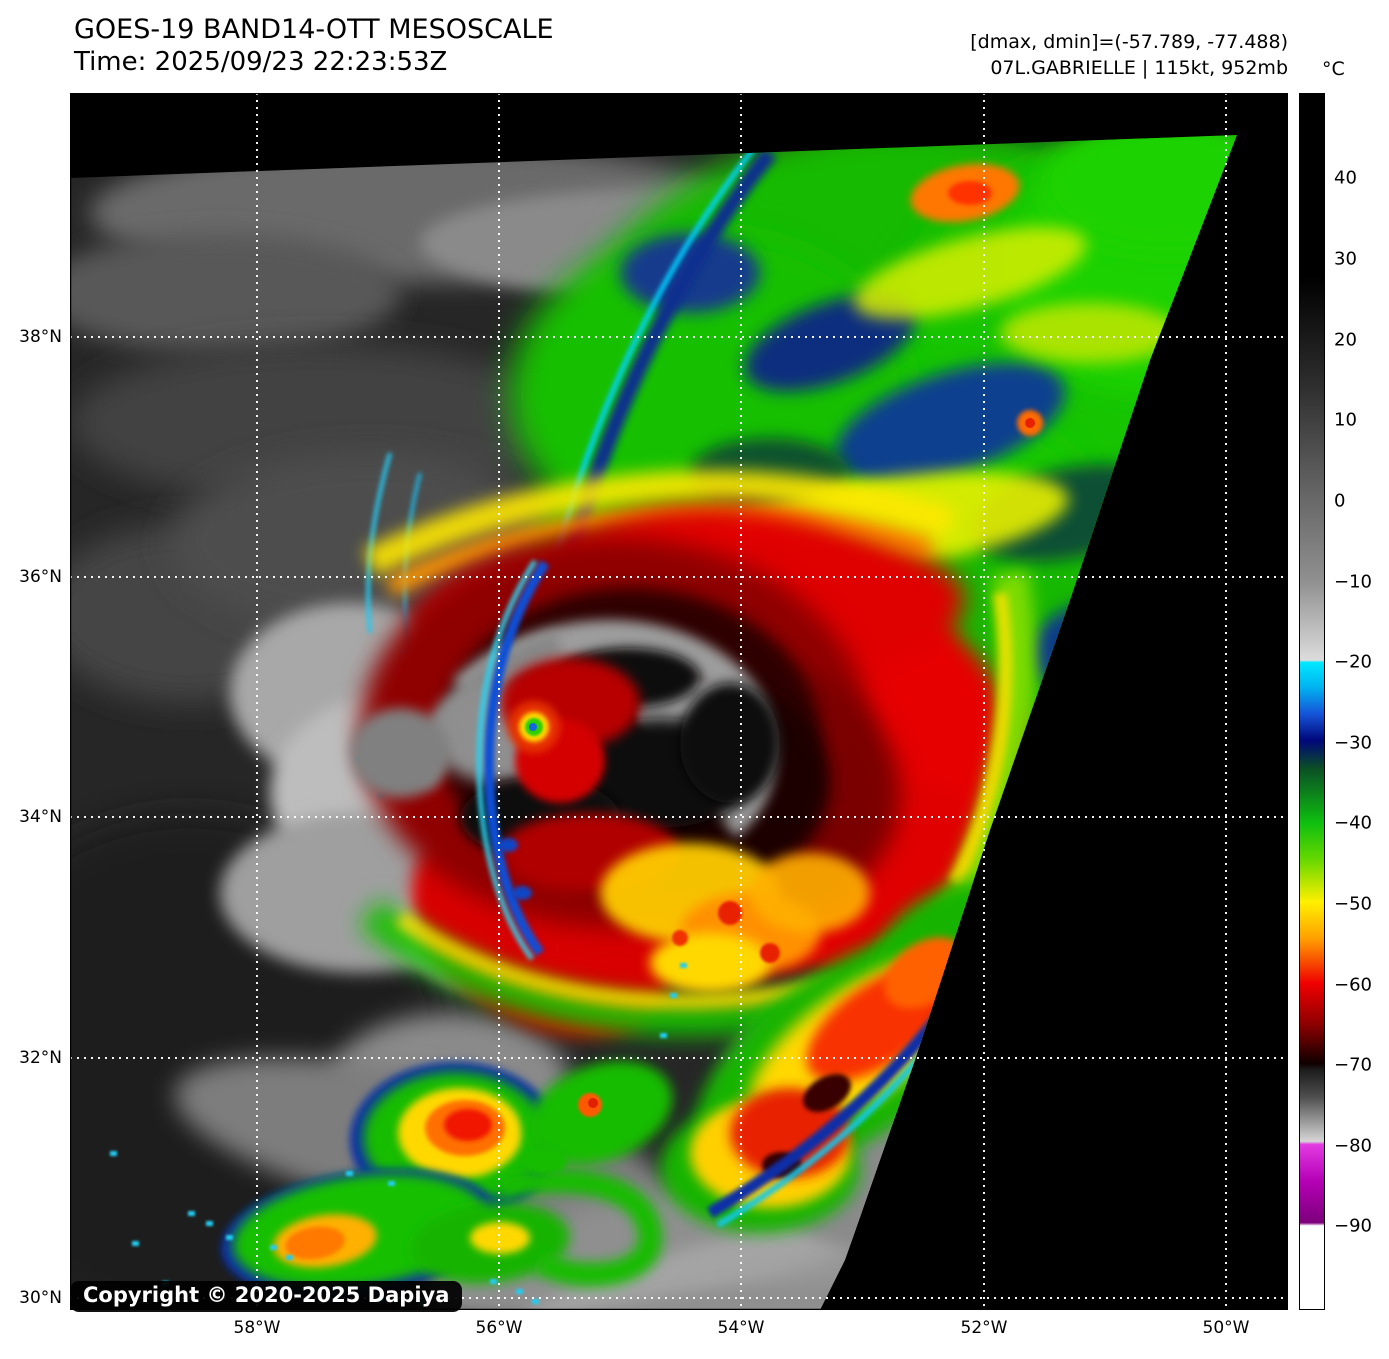  Describe the element at coordinates (1353, 582) in the screenshot. I see `colorbar-tick: −10` at that location.